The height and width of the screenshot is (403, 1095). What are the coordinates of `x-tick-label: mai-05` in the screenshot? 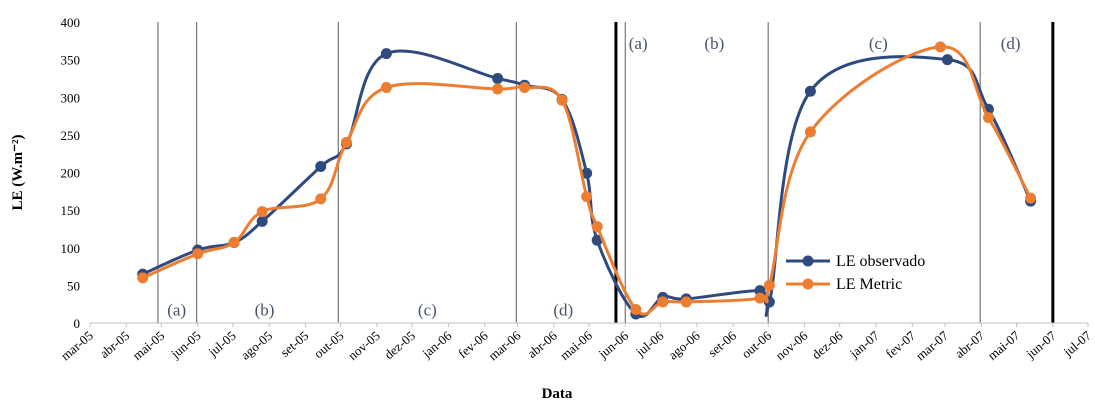 It's located at (149, 345).